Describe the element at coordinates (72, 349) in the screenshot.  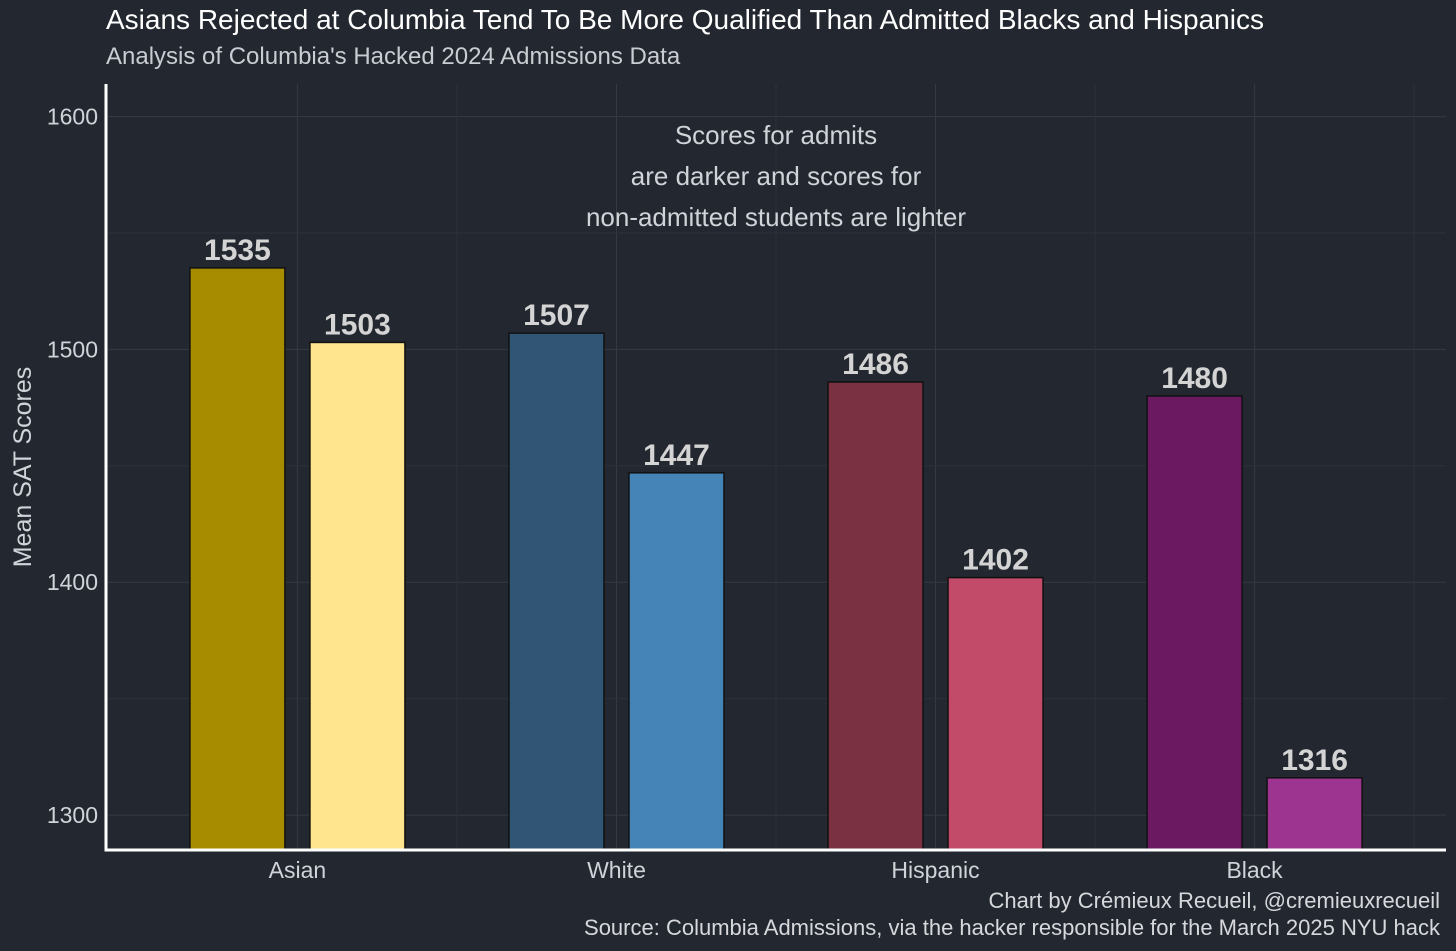
I see `y-tick-label: 1500` at that location.